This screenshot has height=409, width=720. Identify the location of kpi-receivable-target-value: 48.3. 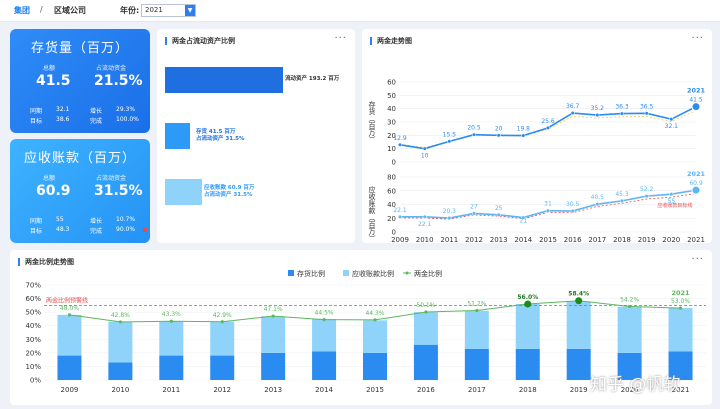
(63, 229).